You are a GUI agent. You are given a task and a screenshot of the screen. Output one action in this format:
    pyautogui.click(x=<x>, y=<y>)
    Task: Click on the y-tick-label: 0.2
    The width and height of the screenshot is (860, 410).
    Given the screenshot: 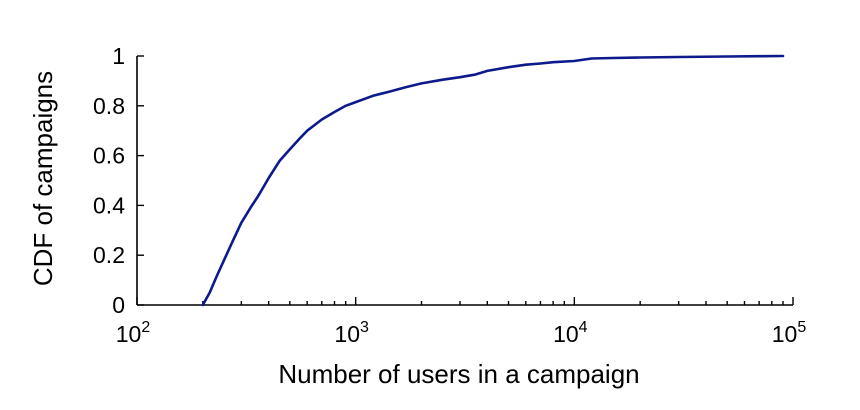 What is the action you would take?
    pyautogui.click(x=109, y=255)
    